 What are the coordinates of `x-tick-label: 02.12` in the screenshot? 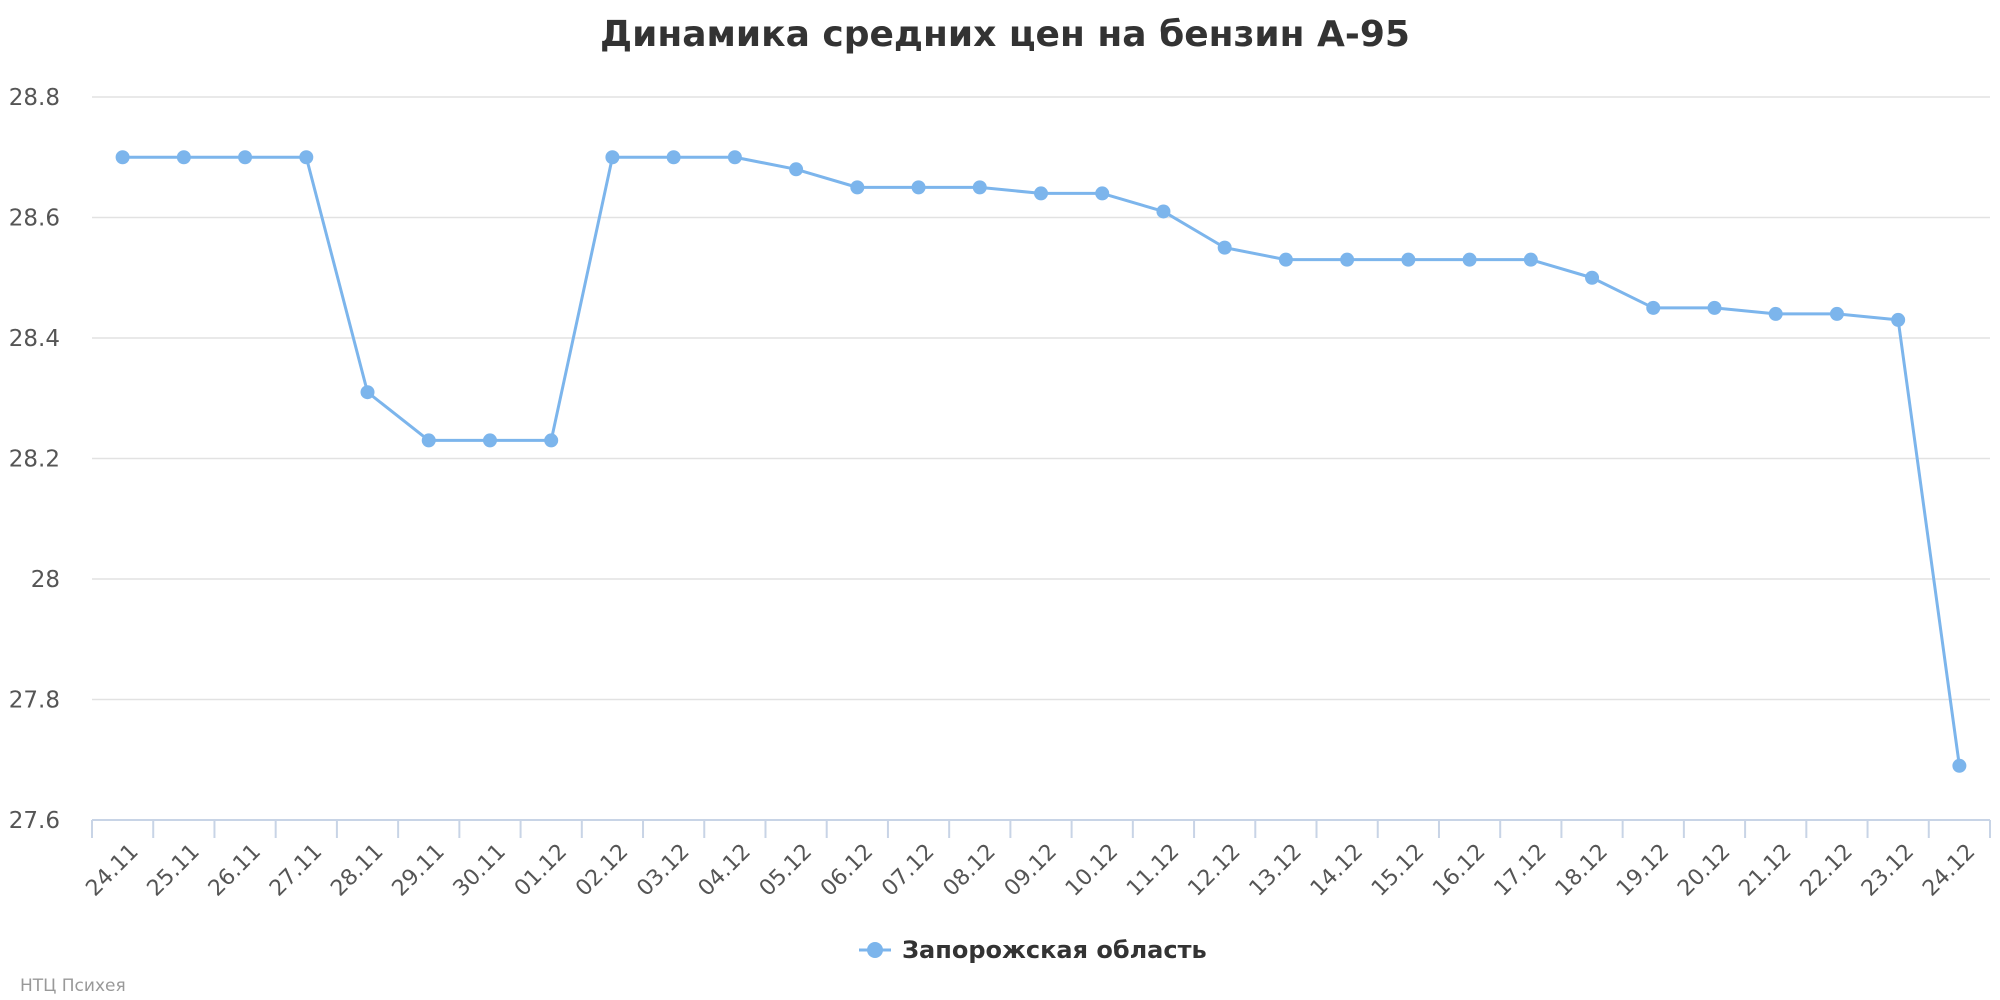 It's located at (602, 870).